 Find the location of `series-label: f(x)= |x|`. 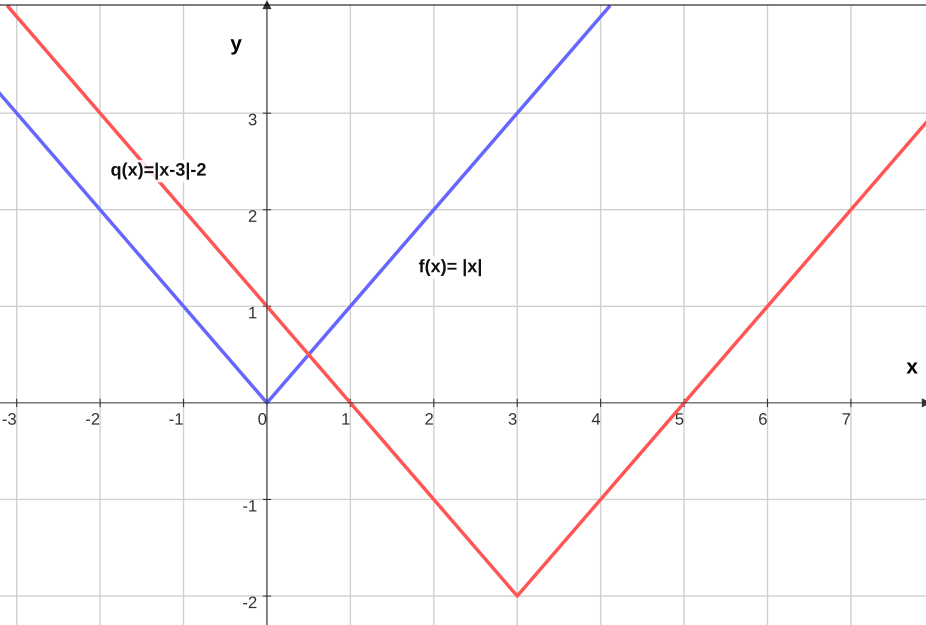

series-label: f(x)= |x| is located at coordinates (450, 267).